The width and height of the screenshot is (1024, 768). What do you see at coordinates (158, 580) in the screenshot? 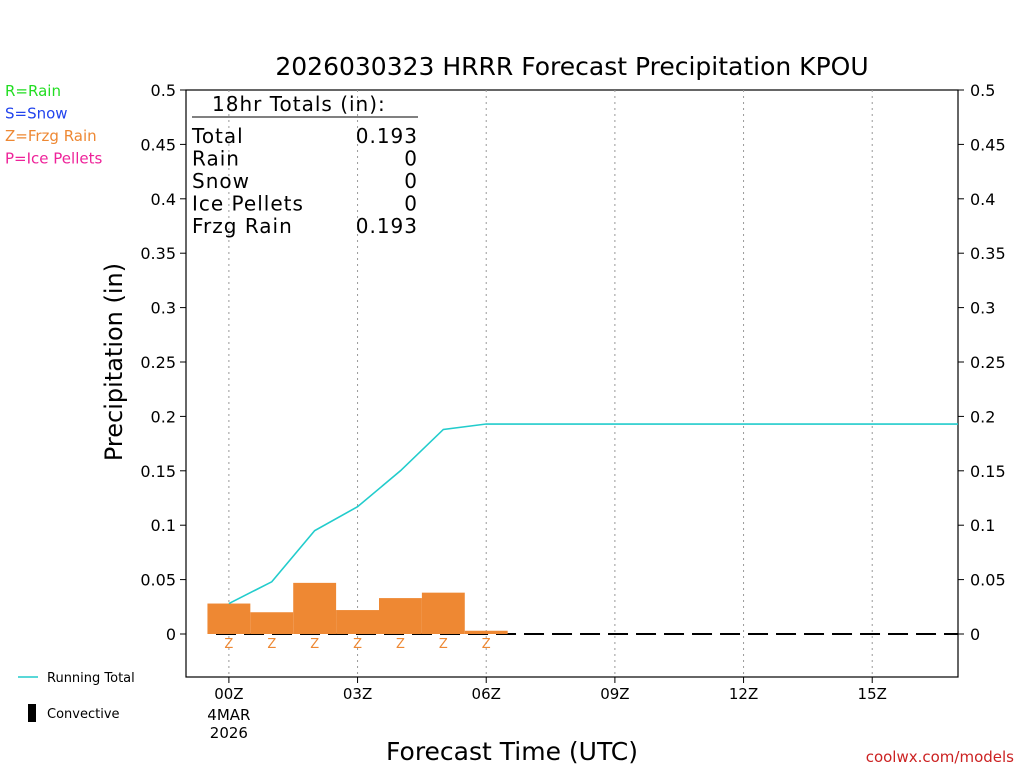
I see `y-tick-label-left: 0.05` at bounding box center [158, 580].